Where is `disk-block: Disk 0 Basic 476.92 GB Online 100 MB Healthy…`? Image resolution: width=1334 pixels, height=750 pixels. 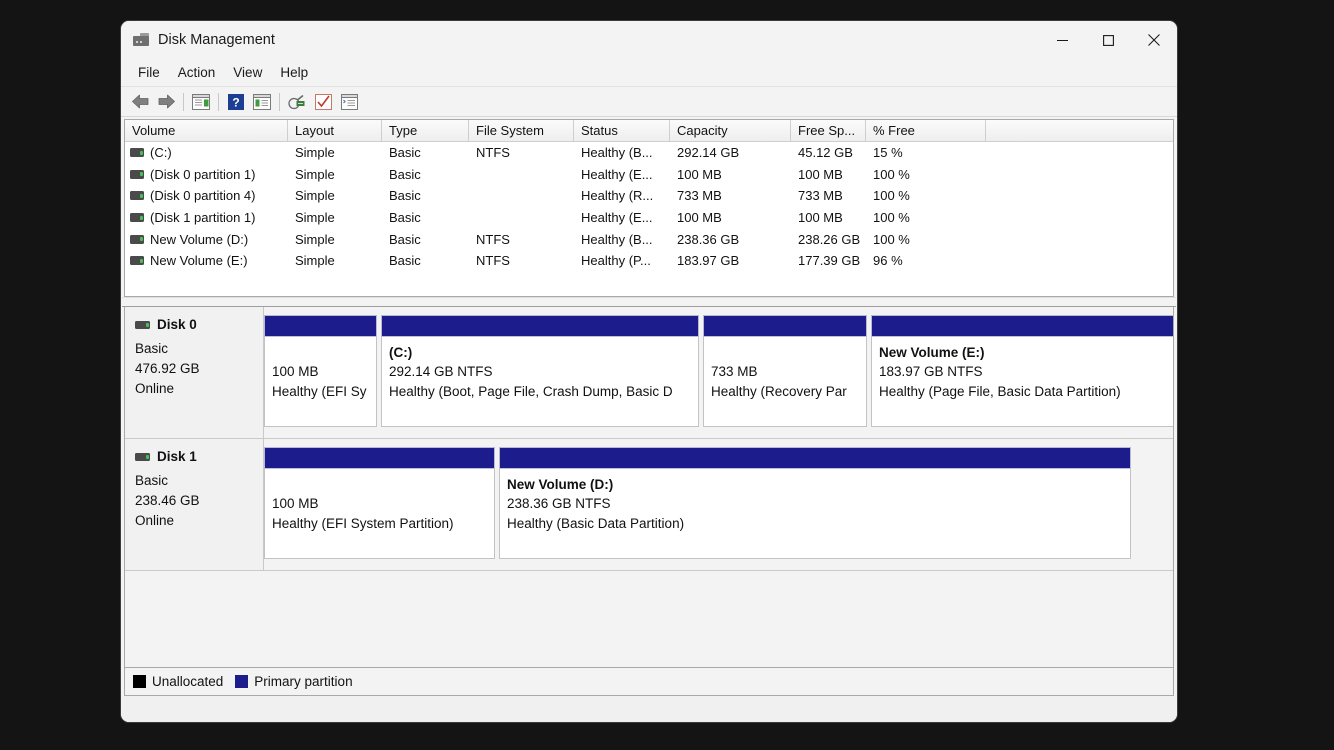 disk-block: Disk 0 Basic 476.92 GB Online 100 MB Healthy… is located at coordinates (649, 373).